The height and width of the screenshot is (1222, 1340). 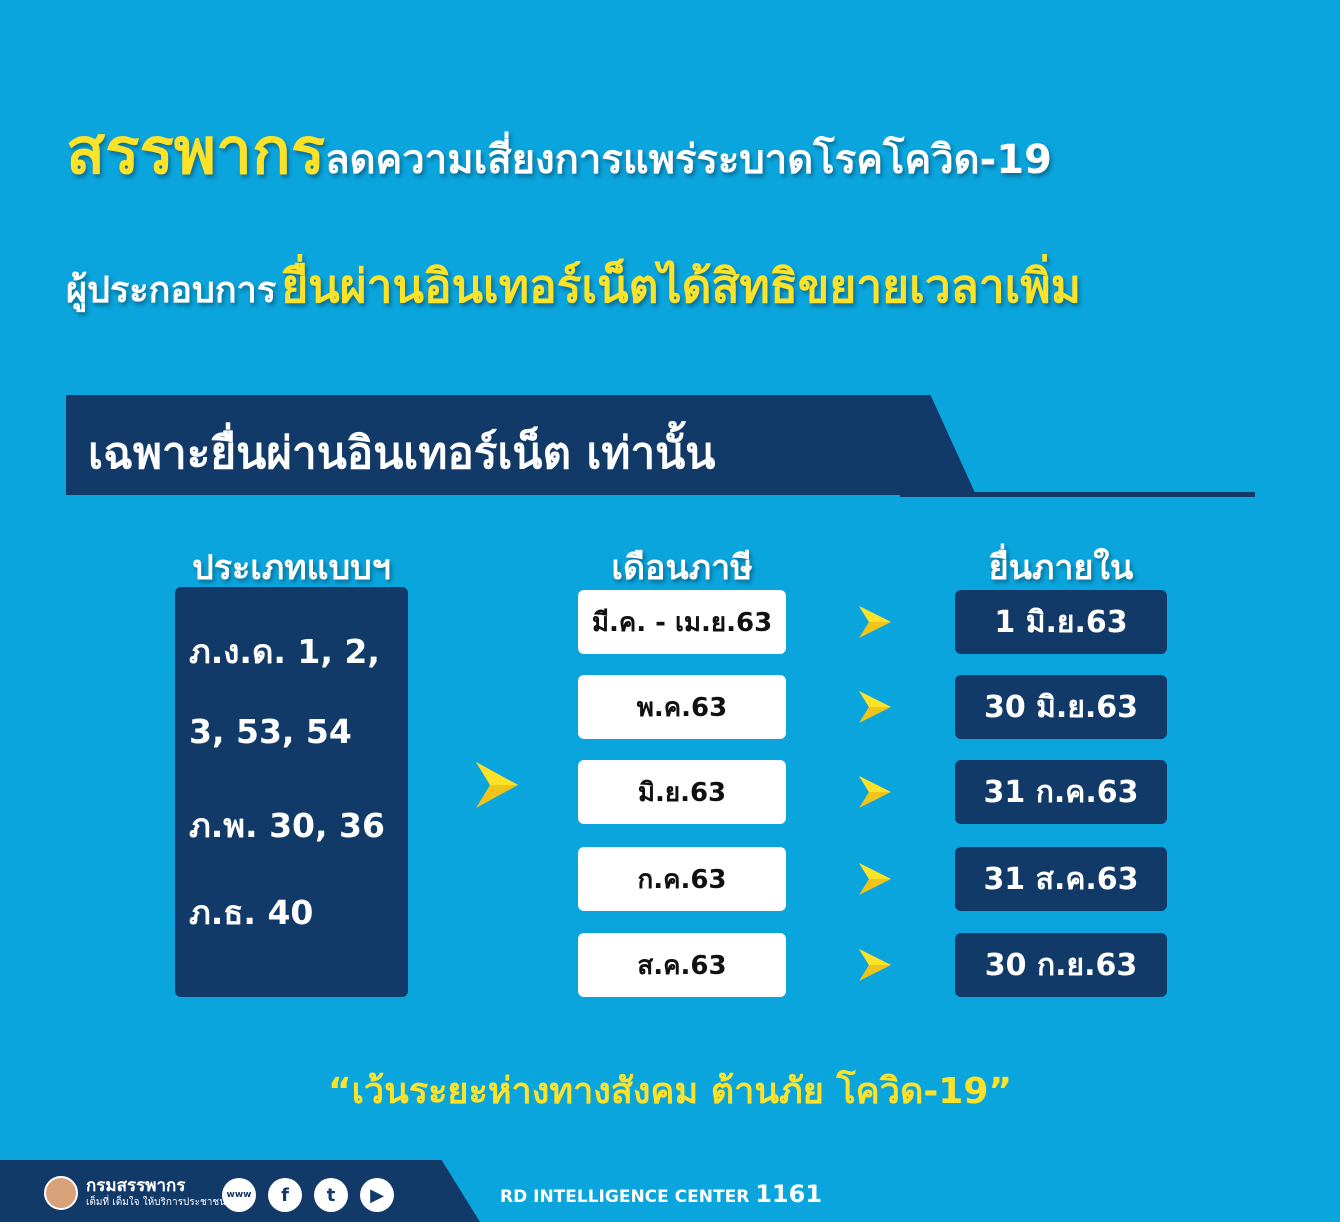 I want to click on youtube-icon: ▶, so click(x=377, y=1195).